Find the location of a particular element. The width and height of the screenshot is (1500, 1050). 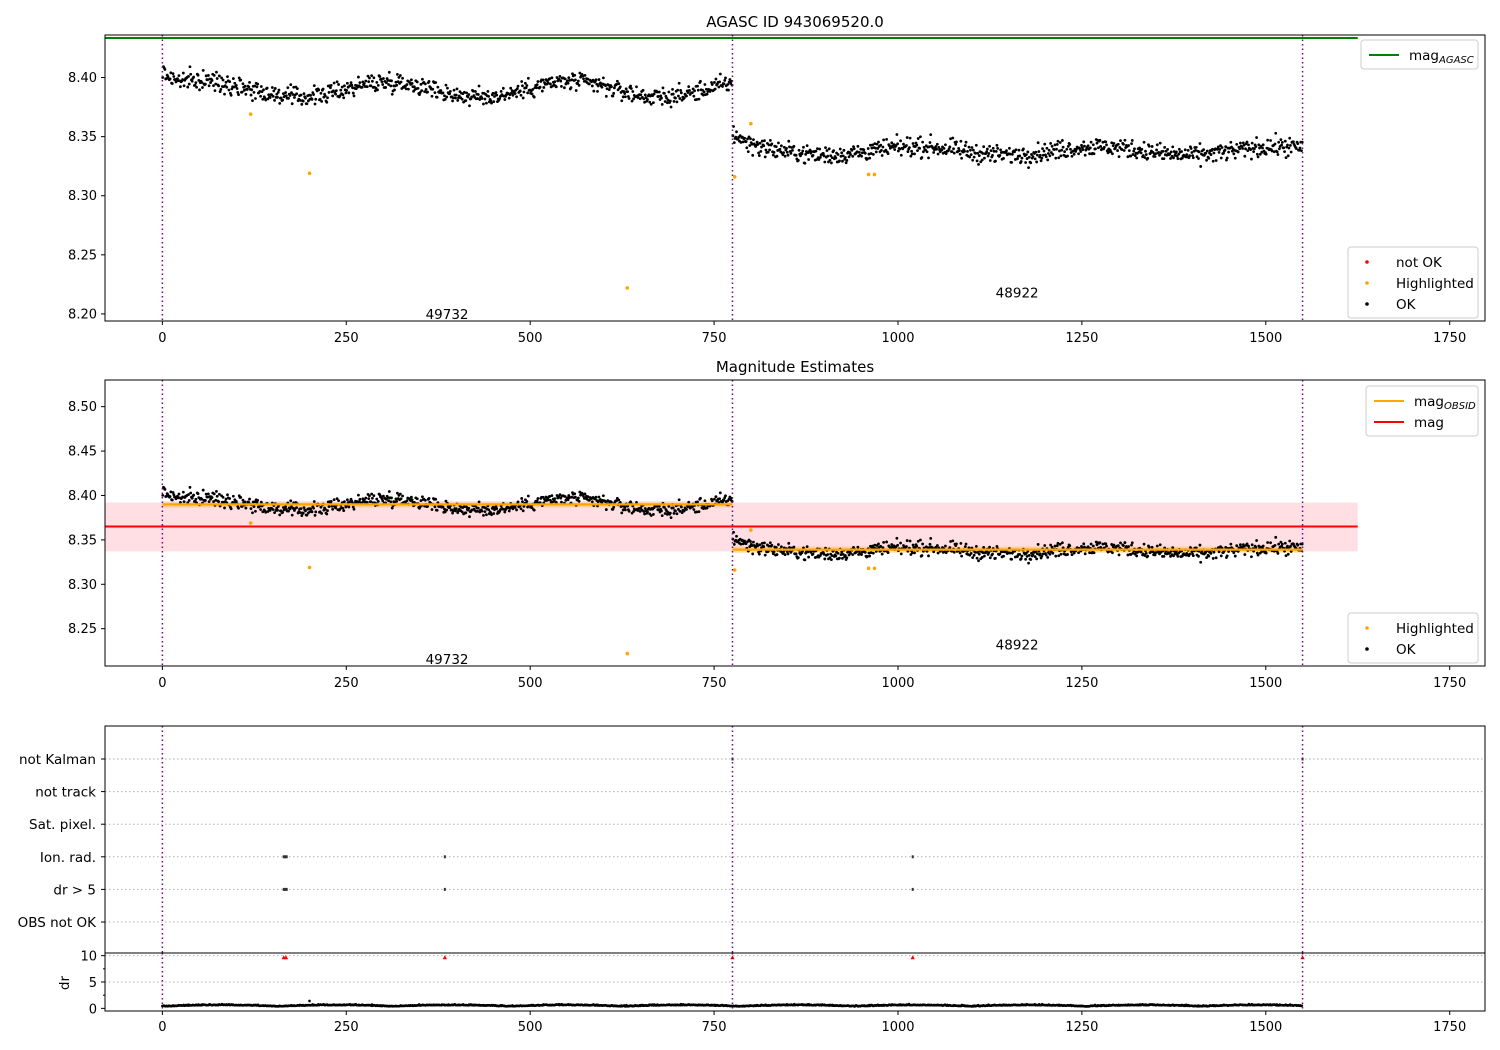

dr-clipped-marker is located at coordinates (732, 957).